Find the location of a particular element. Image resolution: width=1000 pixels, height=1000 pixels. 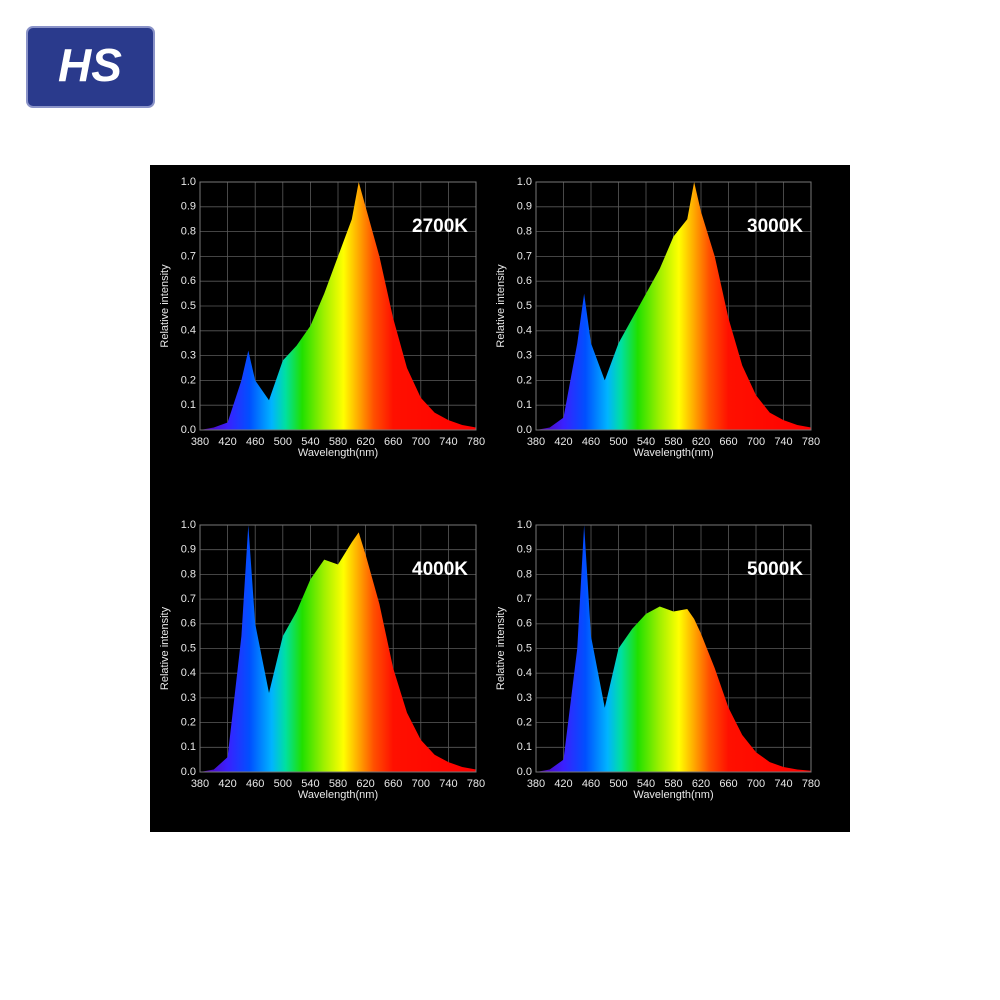

chart-title: 3000K is located at coordinates (775, 226).